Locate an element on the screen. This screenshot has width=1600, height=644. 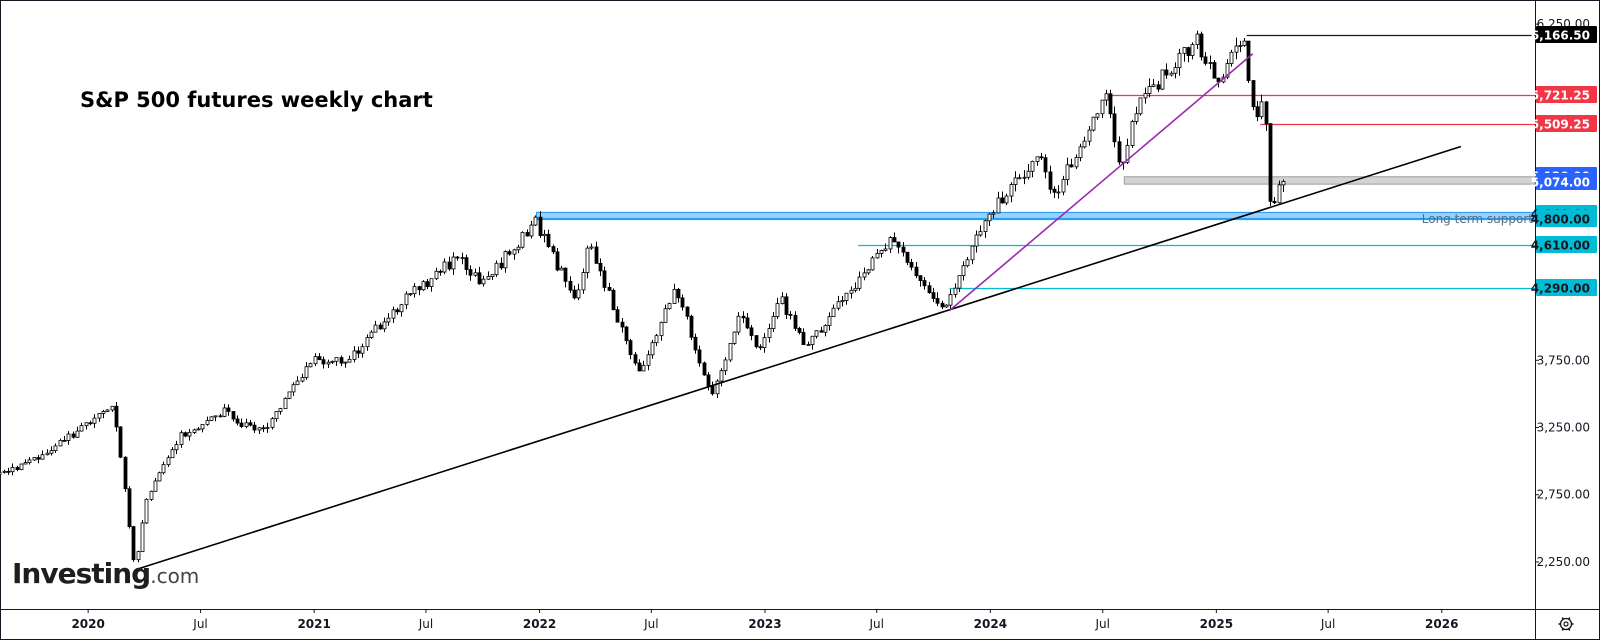
chart-settings-icon is located at coordinates (1566, 624).